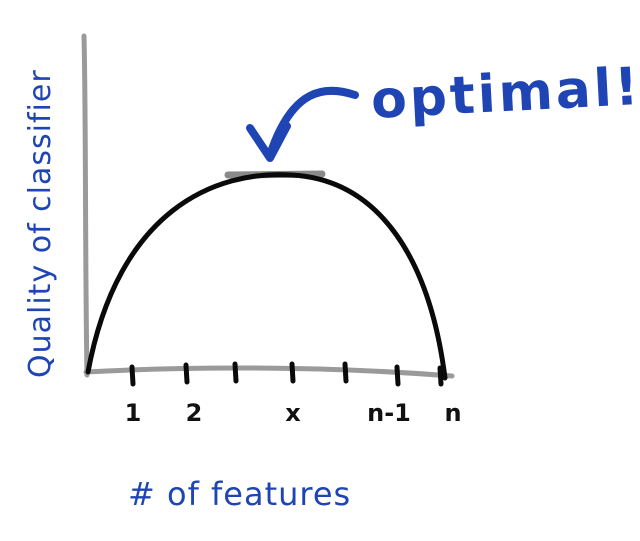 Image resolution: width=640 pixels, height=541 pixels. Describe the element at coordinates (269, 372) in the screenshot. I see `x-axis` at that location.